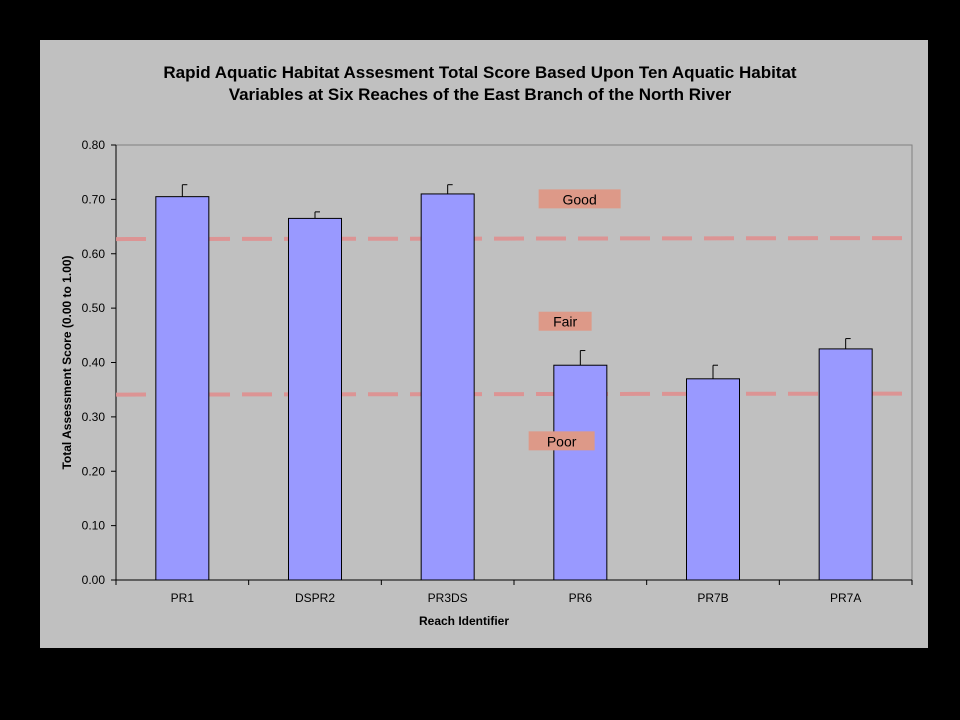  Describe the element at coordinates (464, 621) in the screenshot. I see `x-axis-title: Reach Identifier` at that location.